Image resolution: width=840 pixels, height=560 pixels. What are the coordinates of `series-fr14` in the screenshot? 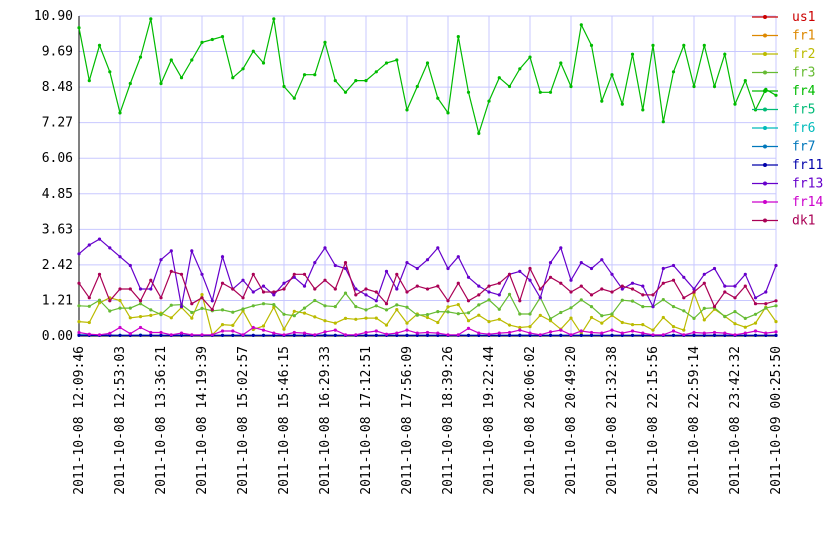 It's located at (427, 331).